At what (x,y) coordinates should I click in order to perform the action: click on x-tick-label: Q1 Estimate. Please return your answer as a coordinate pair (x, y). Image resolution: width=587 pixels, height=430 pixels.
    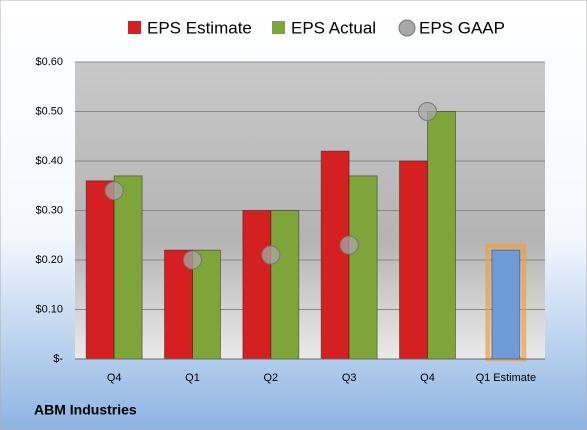
    Looking at the image, I should click on (506, 378).